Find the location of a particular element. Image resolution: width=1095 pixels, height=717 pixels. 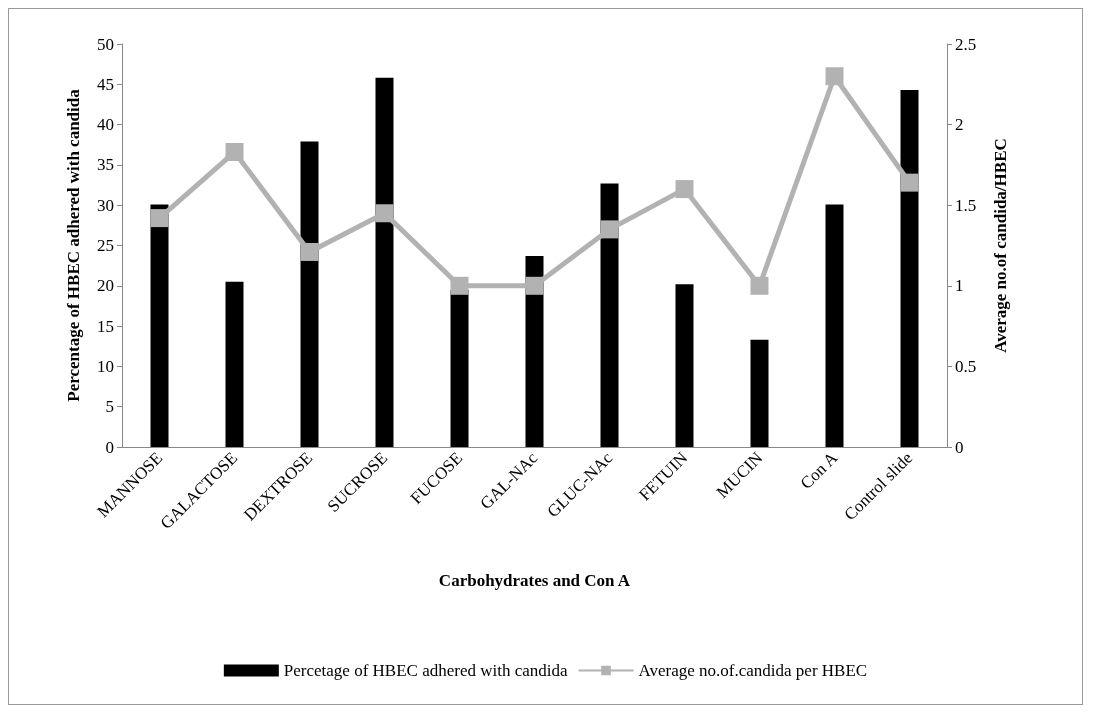

legend-label: Percetage of HBEC adhered with candida is located at coordinates (425, 670).